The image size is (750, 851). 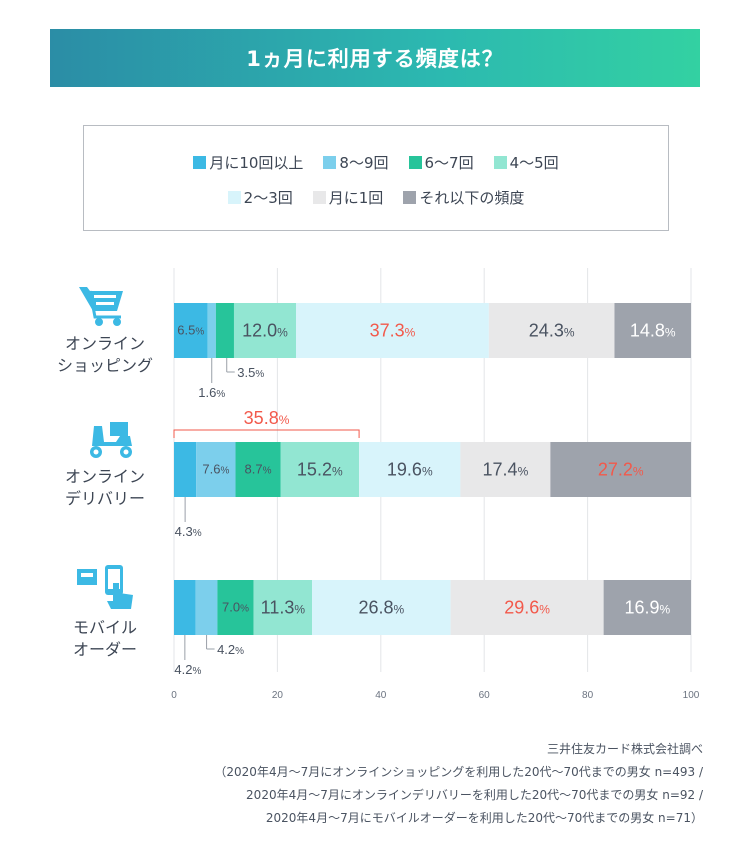 I want to click on bar-value-label: 27.2%, so click(x=621, y=470).